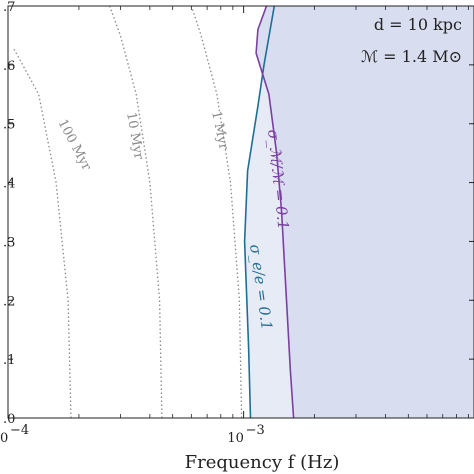 The image size is (474, 474). What do you see at coordinates (9, 242) in the screenshot?
I see `y-tick-label-3: .3` at bounding box center [9, 242].